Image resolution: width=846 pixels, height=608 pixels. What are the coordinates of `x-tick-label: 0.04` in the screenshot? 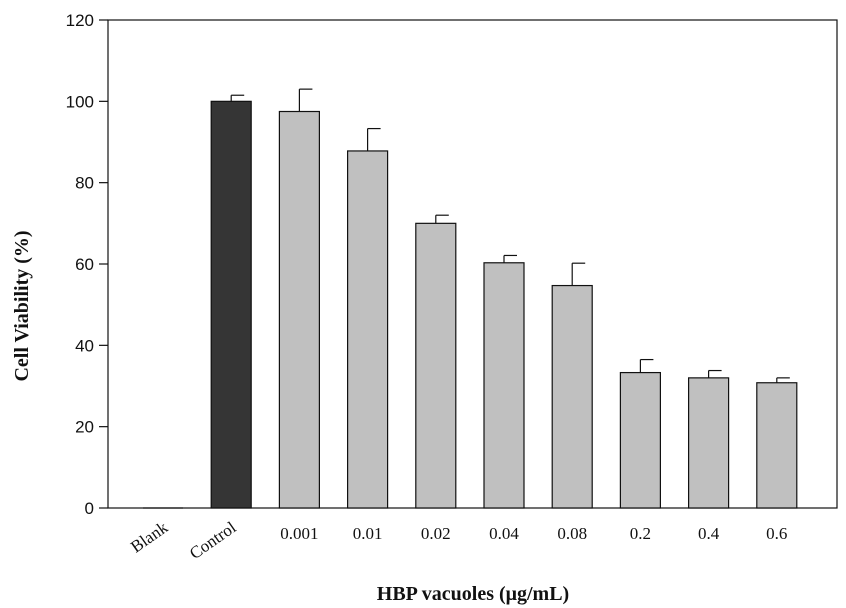 It's located at (504, 533).